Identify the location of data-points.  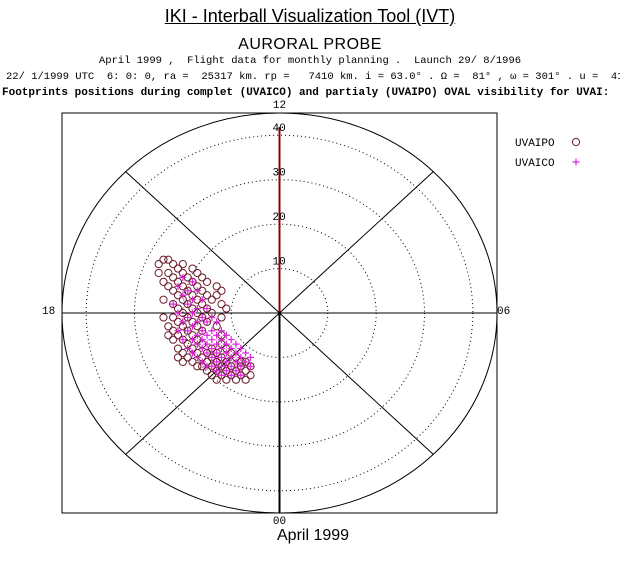
(204, 319).